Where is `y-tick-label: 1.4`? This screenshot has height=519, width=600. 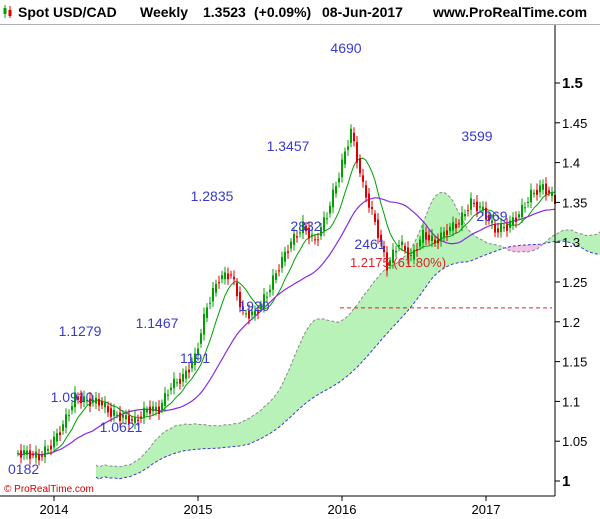 y-tick-label: 1.4 is located at coordinates (571, 163).